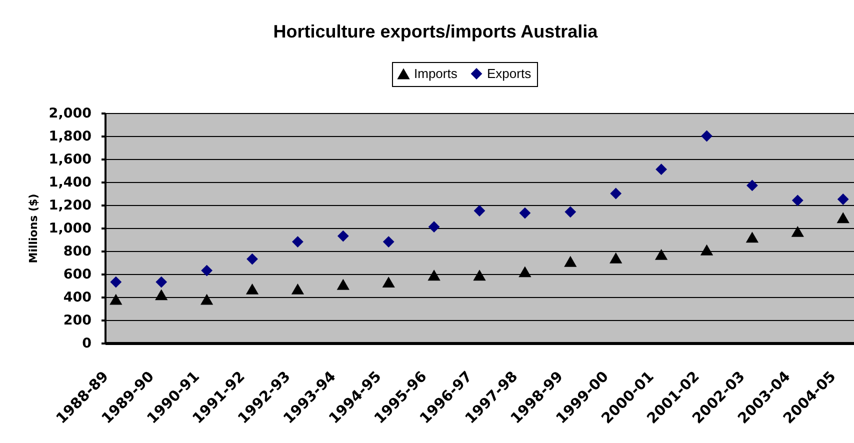  Describe the element at coordinates (70, 182) in the screenshot. I see `y-tick-label: 1,400` at that location.